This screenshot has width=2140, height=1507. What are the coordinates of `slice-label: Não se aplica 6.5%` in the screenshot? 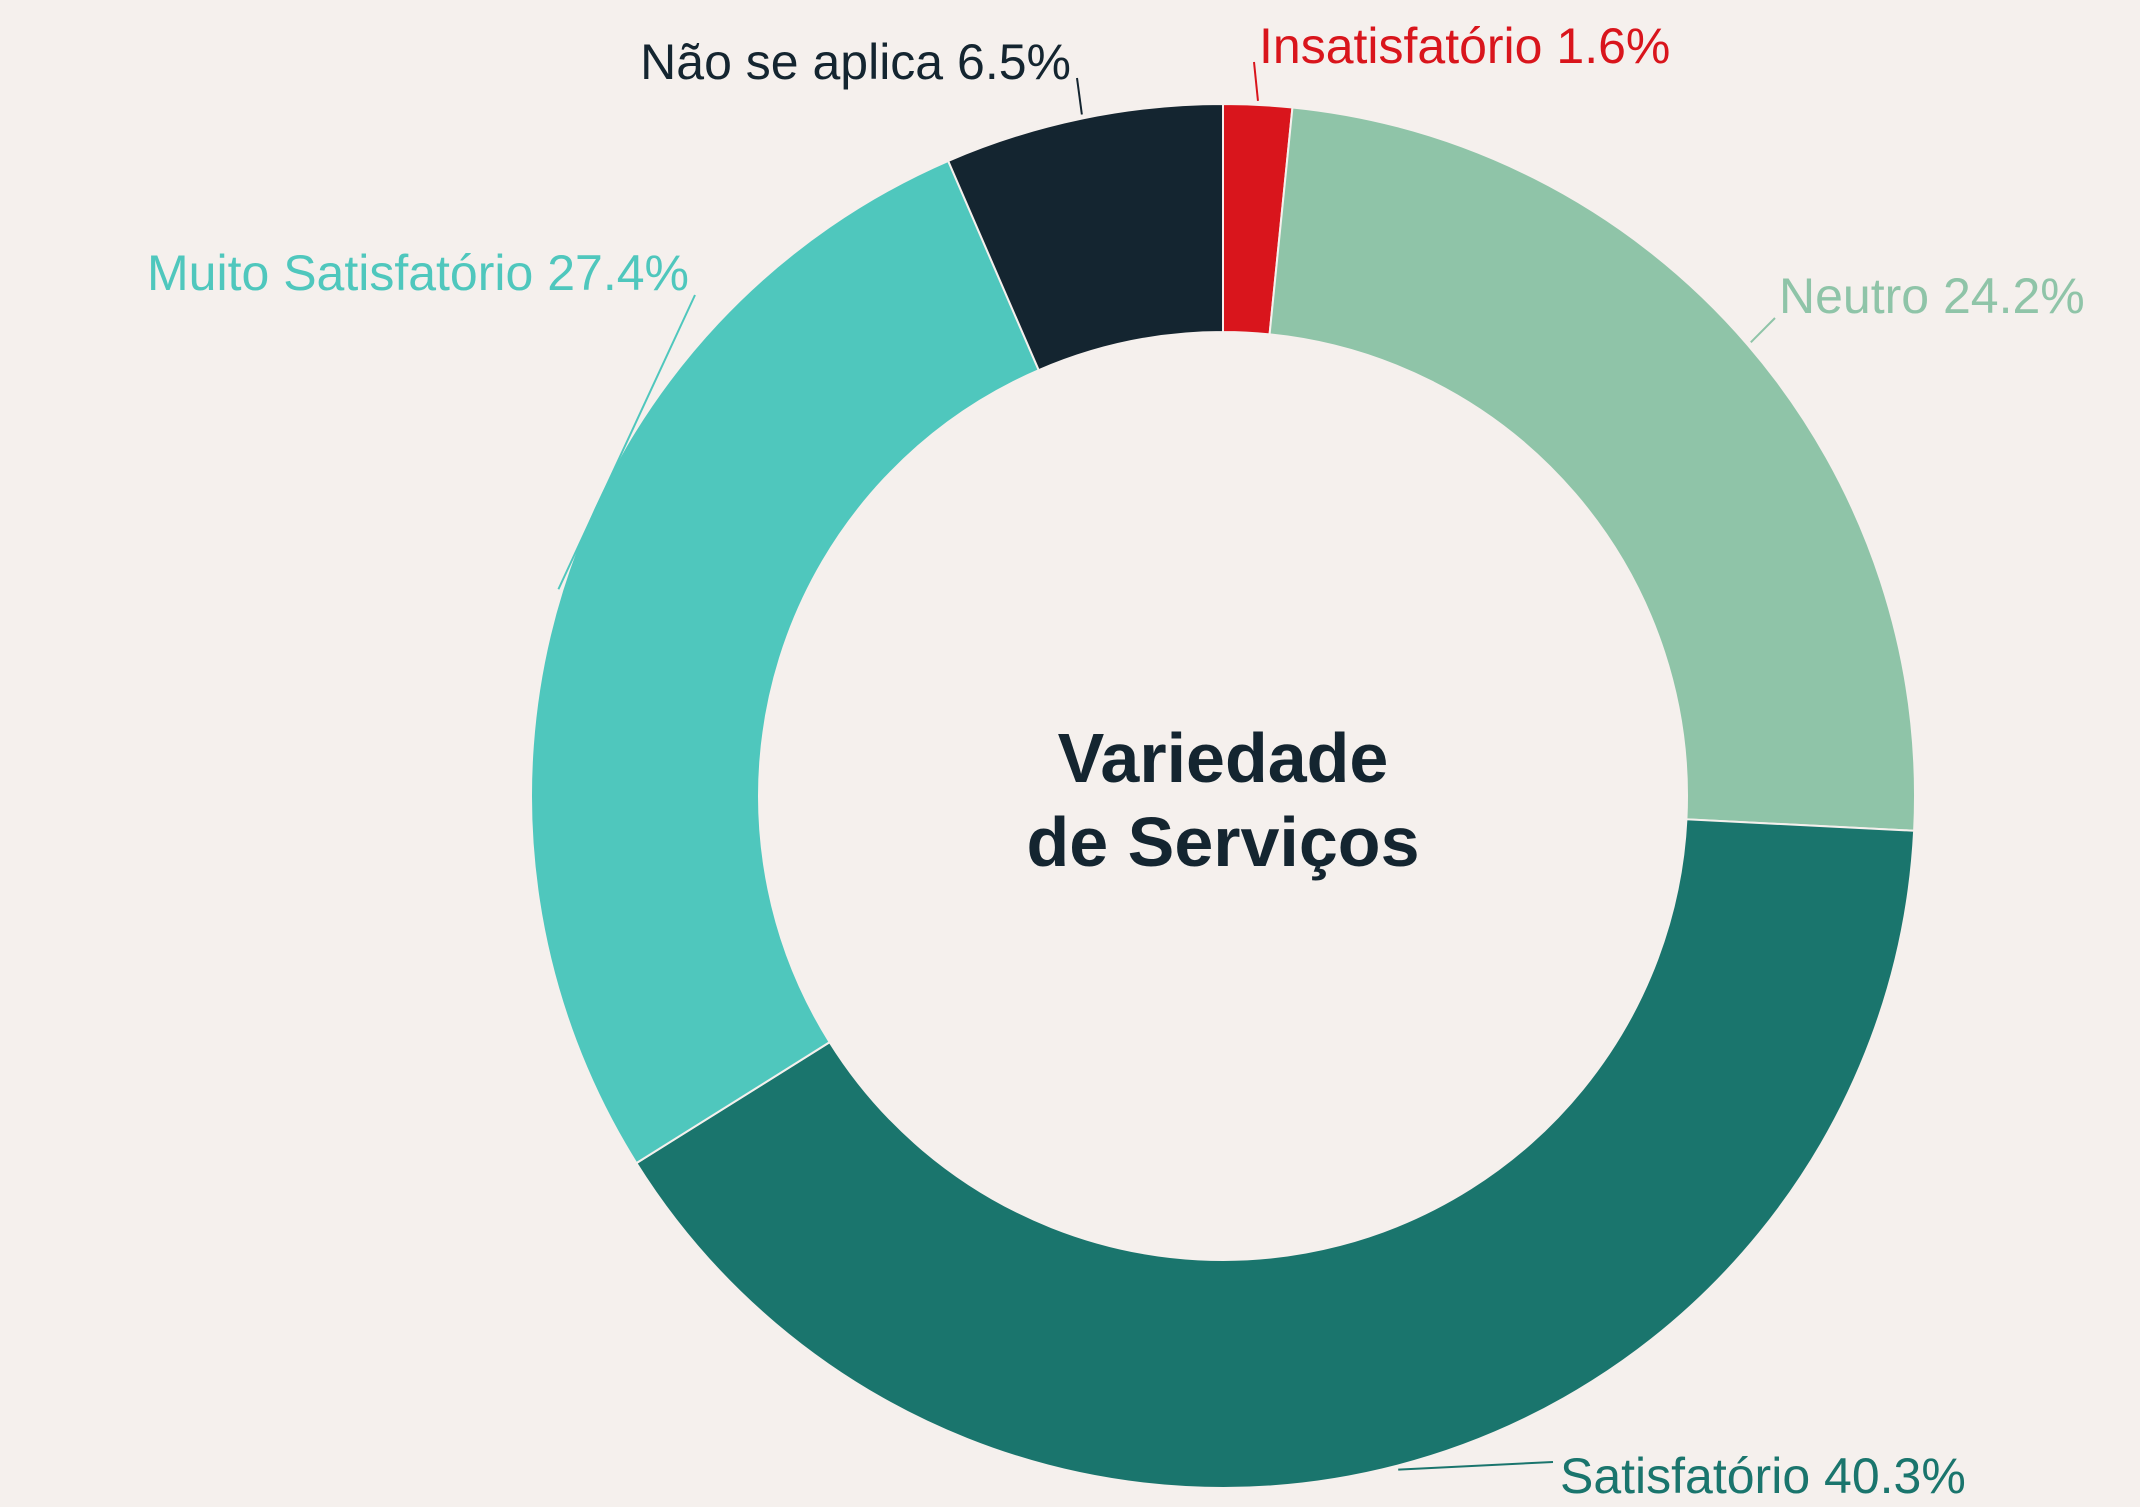 It's located at (855, 62).